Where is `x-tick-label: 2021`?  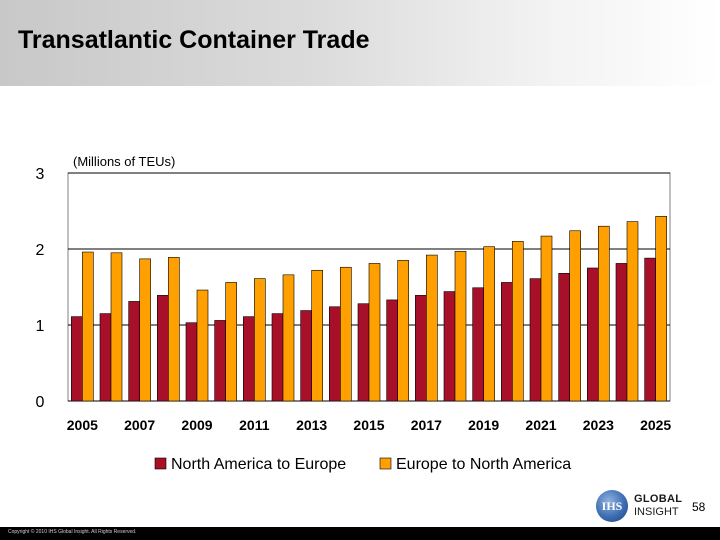
x-tick-label: 2021 is located at coordinates (540, 425).